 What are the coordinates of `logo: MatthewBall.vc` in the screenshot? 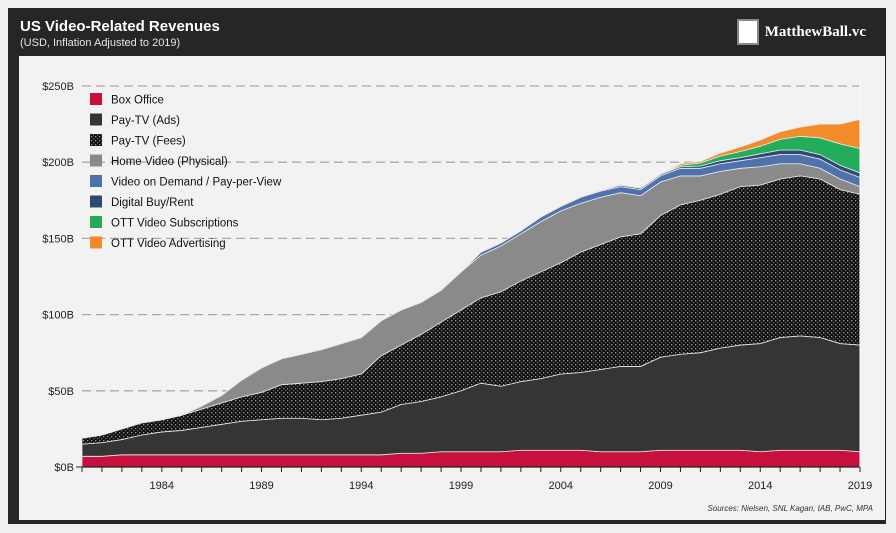 It's located at (801, 32).